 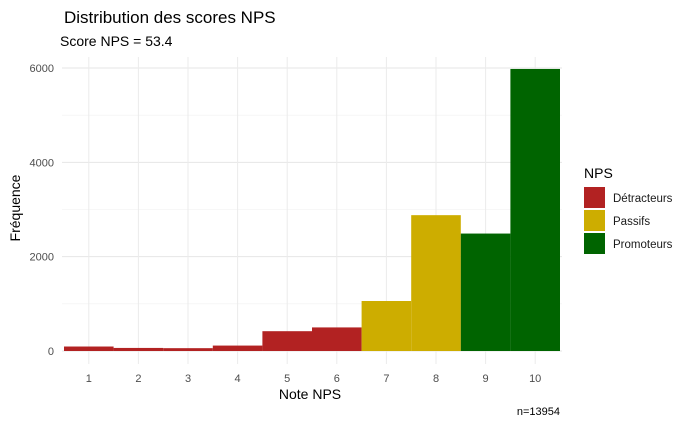 I want to click on x-tick-label: 5, so click(x=287, y=379).